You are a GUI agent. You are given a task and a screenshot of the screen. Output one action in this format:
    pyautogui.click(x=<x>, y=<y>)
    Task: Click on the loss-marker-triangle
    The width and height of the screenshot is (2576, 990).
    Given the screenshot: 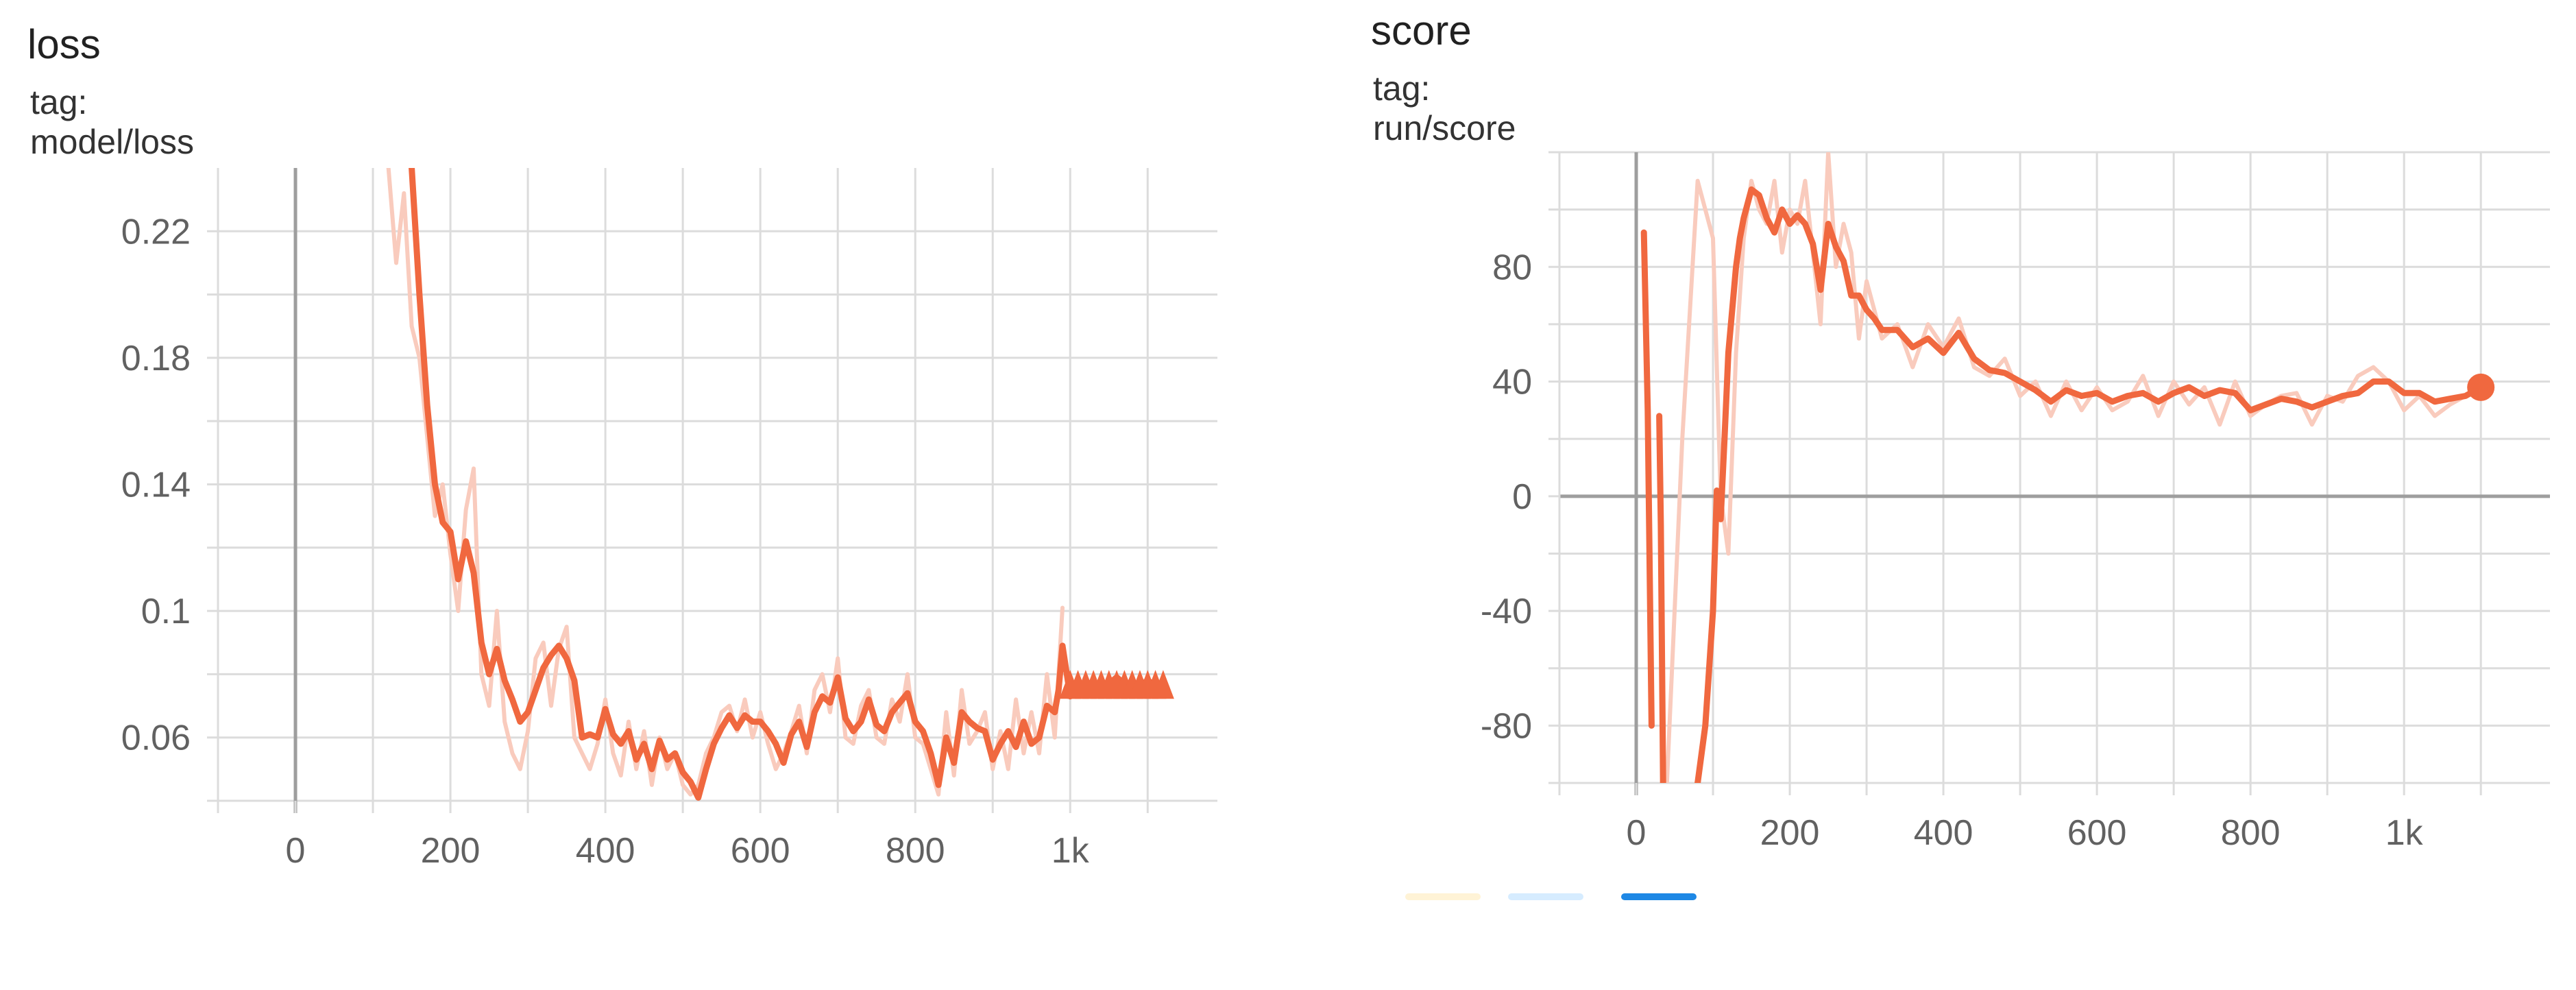 What is the action you would take?
    pyautogui.click(x=1163, y=684)
    